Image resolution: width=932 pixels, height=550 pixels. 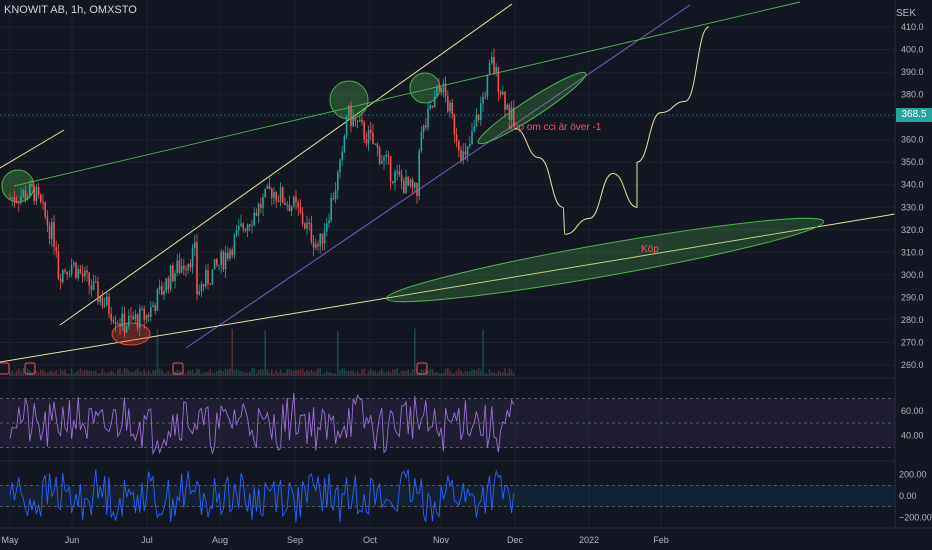 What do you see at coordinates (605, 260) in the screenshot?
I see `green-zone-large` at bounding box center [605, 260].